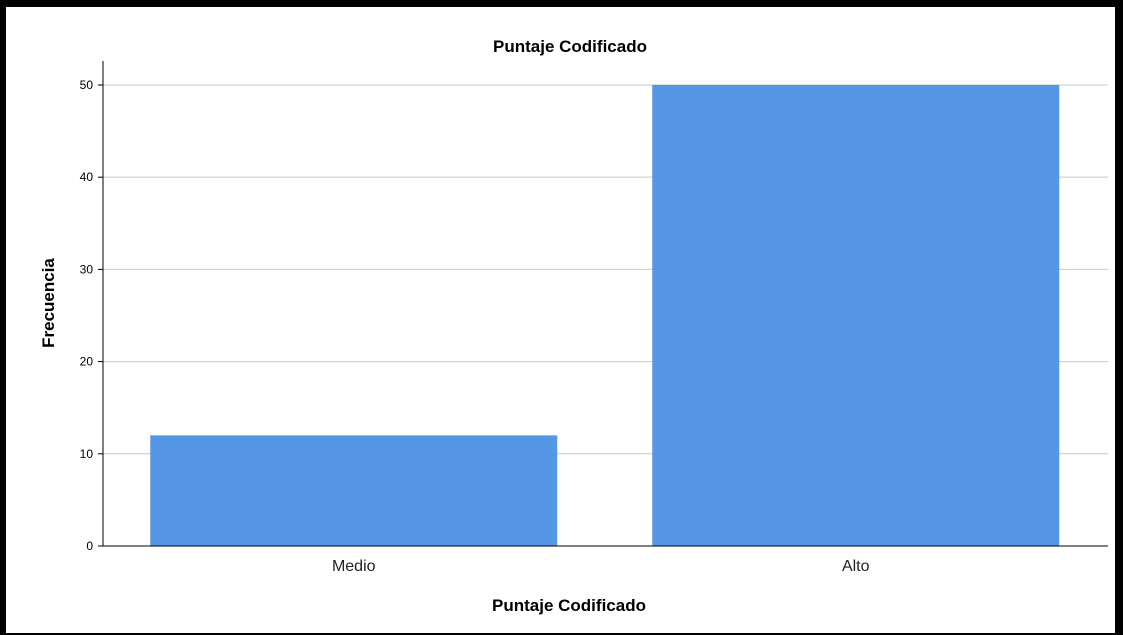  What do you see at coordinates (601, 566) in the screenshot?
I see `x-tick-labels: Medio Alto` at bounding box center [601, 566].